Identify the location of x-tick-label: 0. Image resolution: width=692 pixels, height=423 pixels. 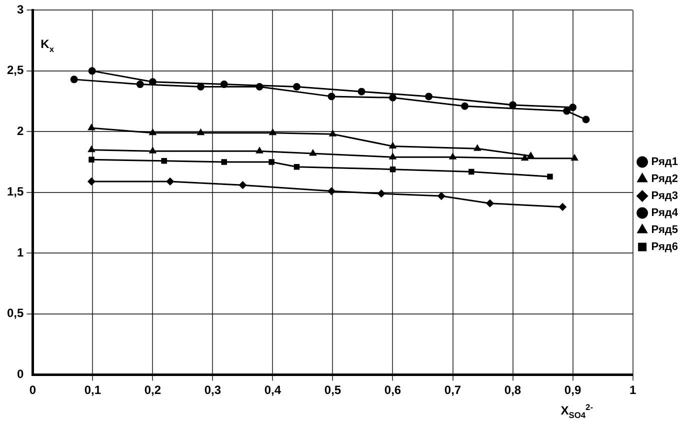
(32, 390).